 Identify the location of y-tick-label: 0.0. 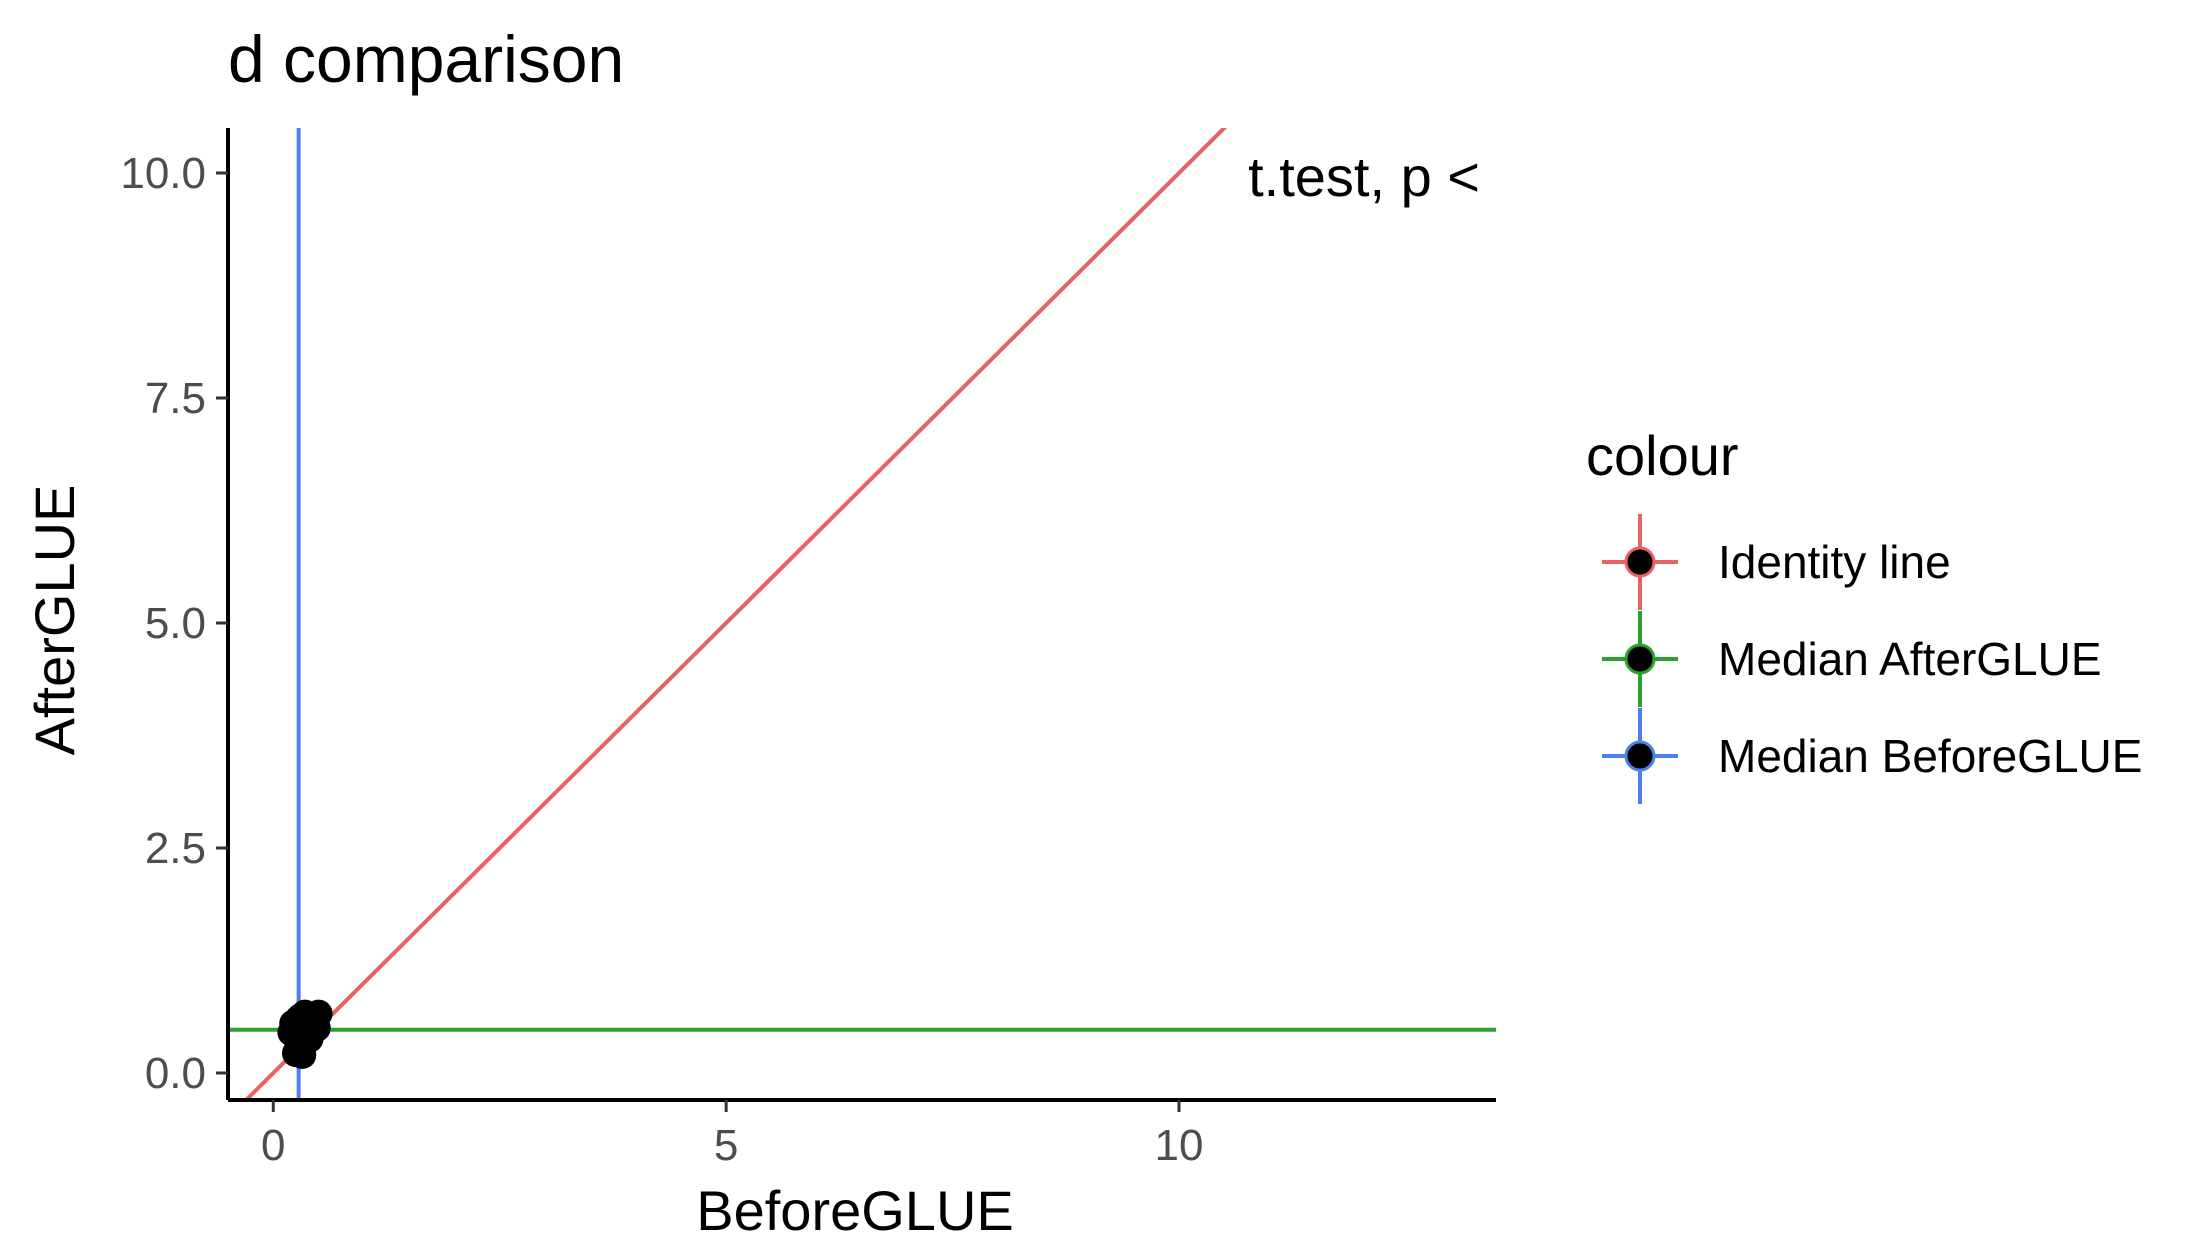
(175, 1073).